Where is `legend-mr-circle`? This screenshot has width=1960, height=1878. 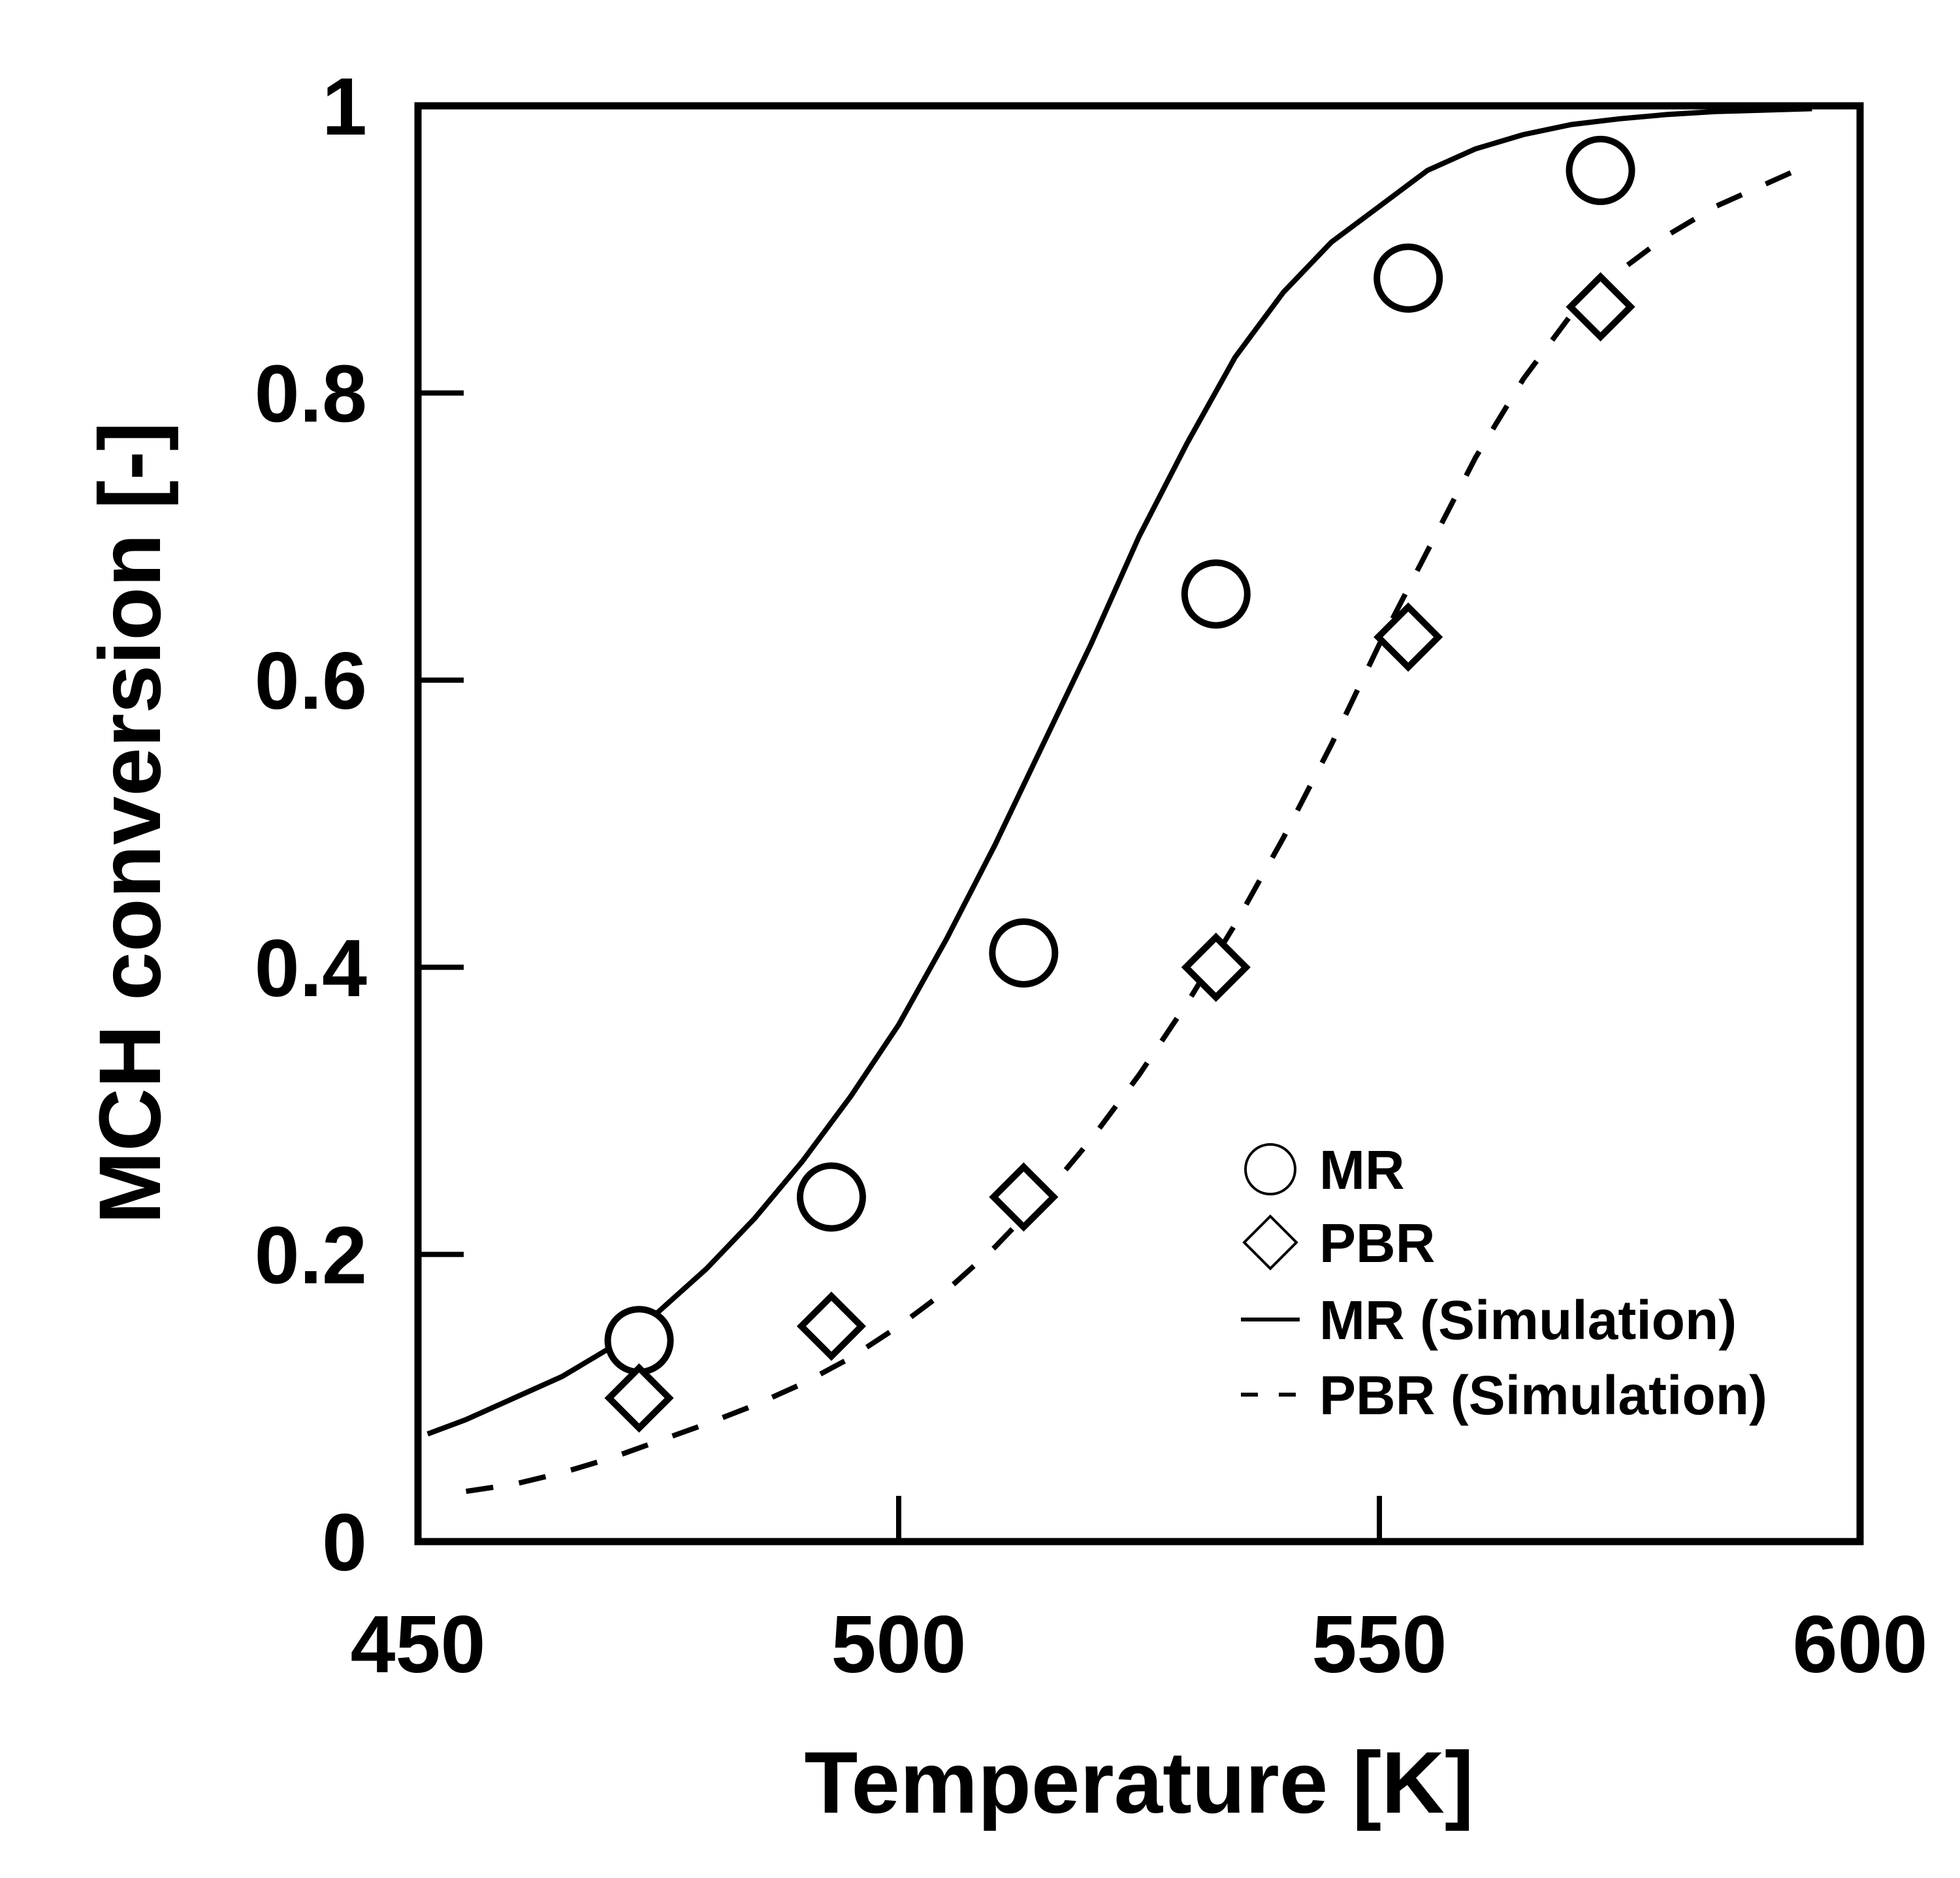
legend-mr-circle is located at coordinates (1270, 1169).